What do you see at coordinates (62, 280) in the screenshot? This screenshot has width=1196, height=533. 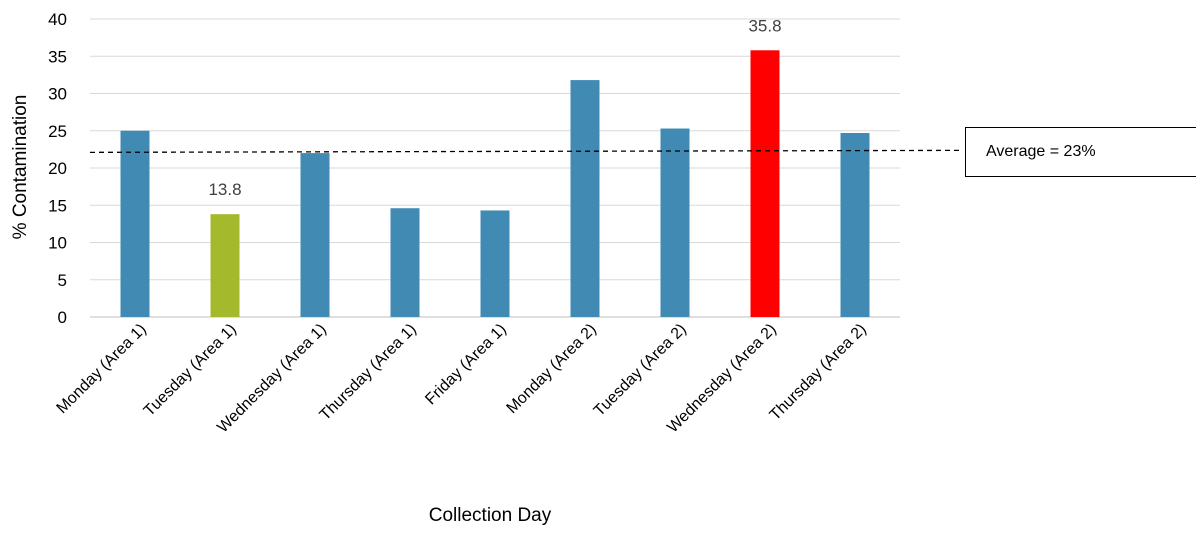 I see `y-tick-label: 5` at bounding box center [62, 280].